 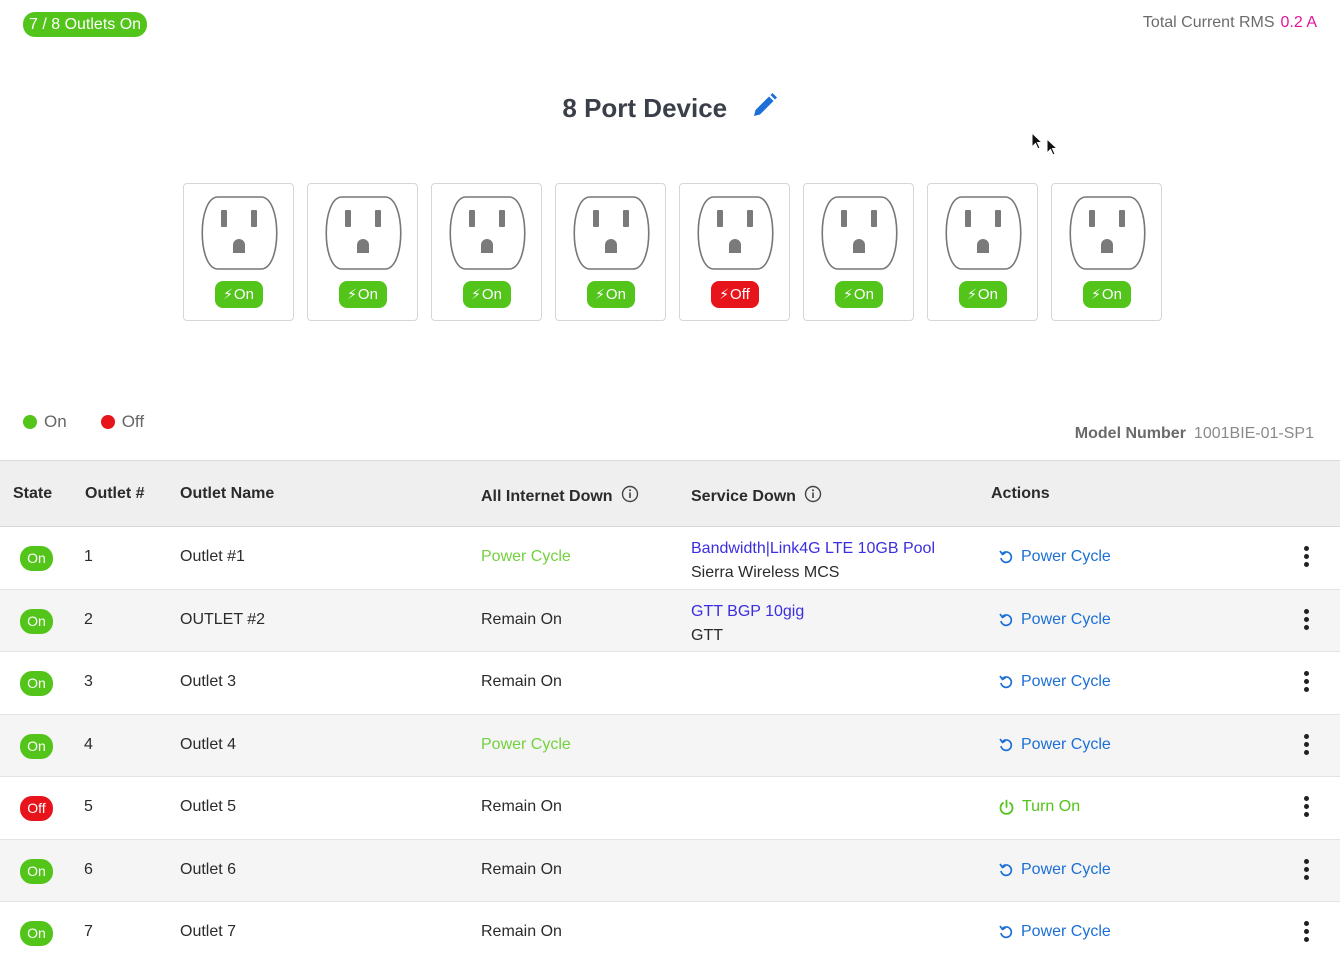 What do you see at coordinates (743, 496) in the screenshot?
I see `header-service-down-label: Service Down` at bounding box center [743, 496].